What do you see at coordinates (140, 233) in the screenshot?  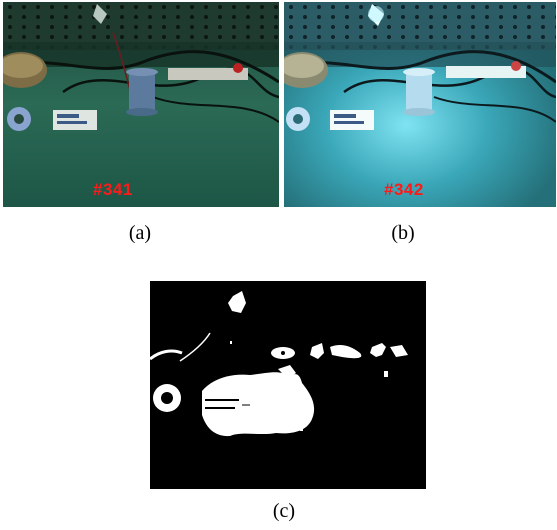 I see `caption-a: (a)` at bounding box center [140, 233].